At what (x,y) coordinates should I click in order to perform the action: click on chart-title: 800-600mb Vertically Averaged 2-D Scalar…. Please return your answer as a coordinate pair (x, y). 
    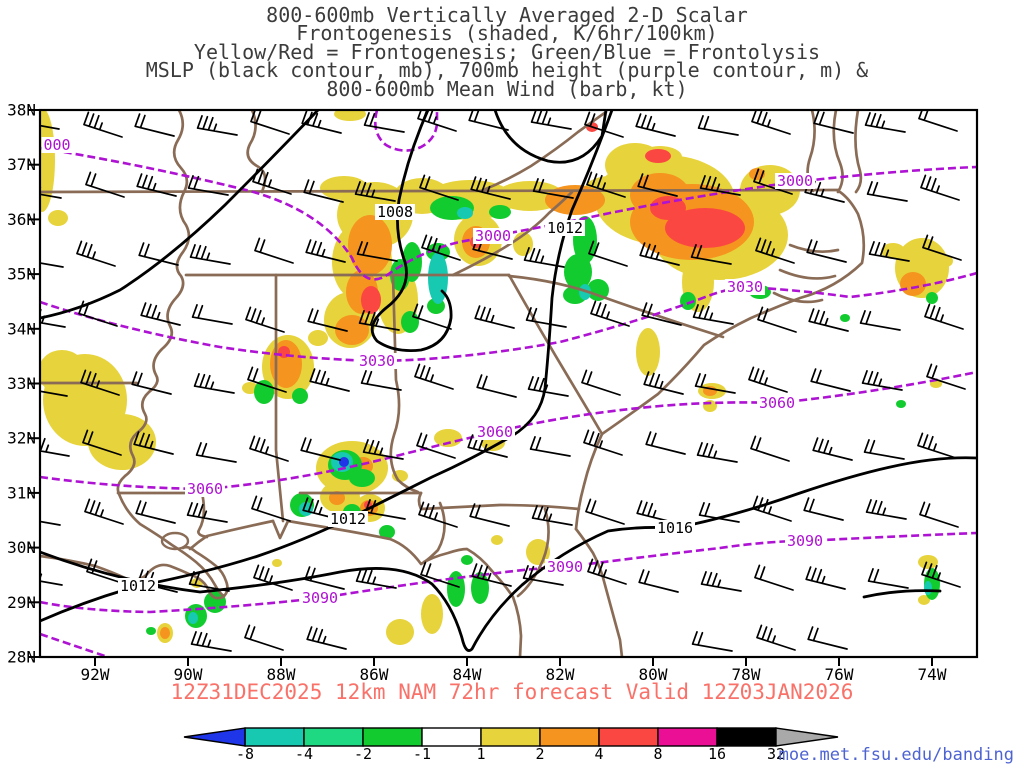
    Looking at the image, I should click on (507, 52).